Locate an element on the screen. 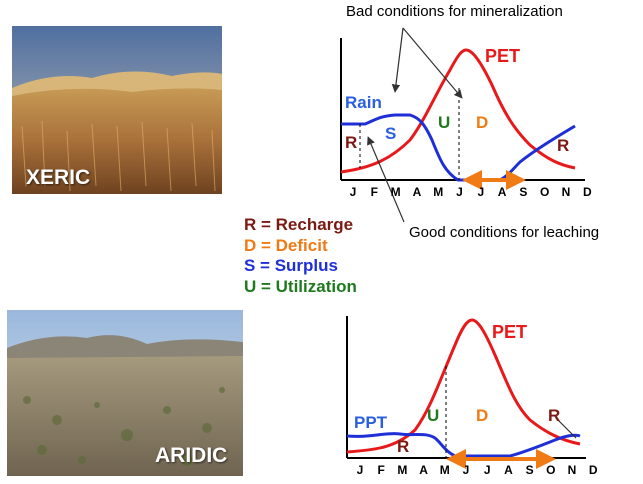 The width and height of the screenshot is (643, 484). bottom-month-9: O is located at coordinates (550, 470).